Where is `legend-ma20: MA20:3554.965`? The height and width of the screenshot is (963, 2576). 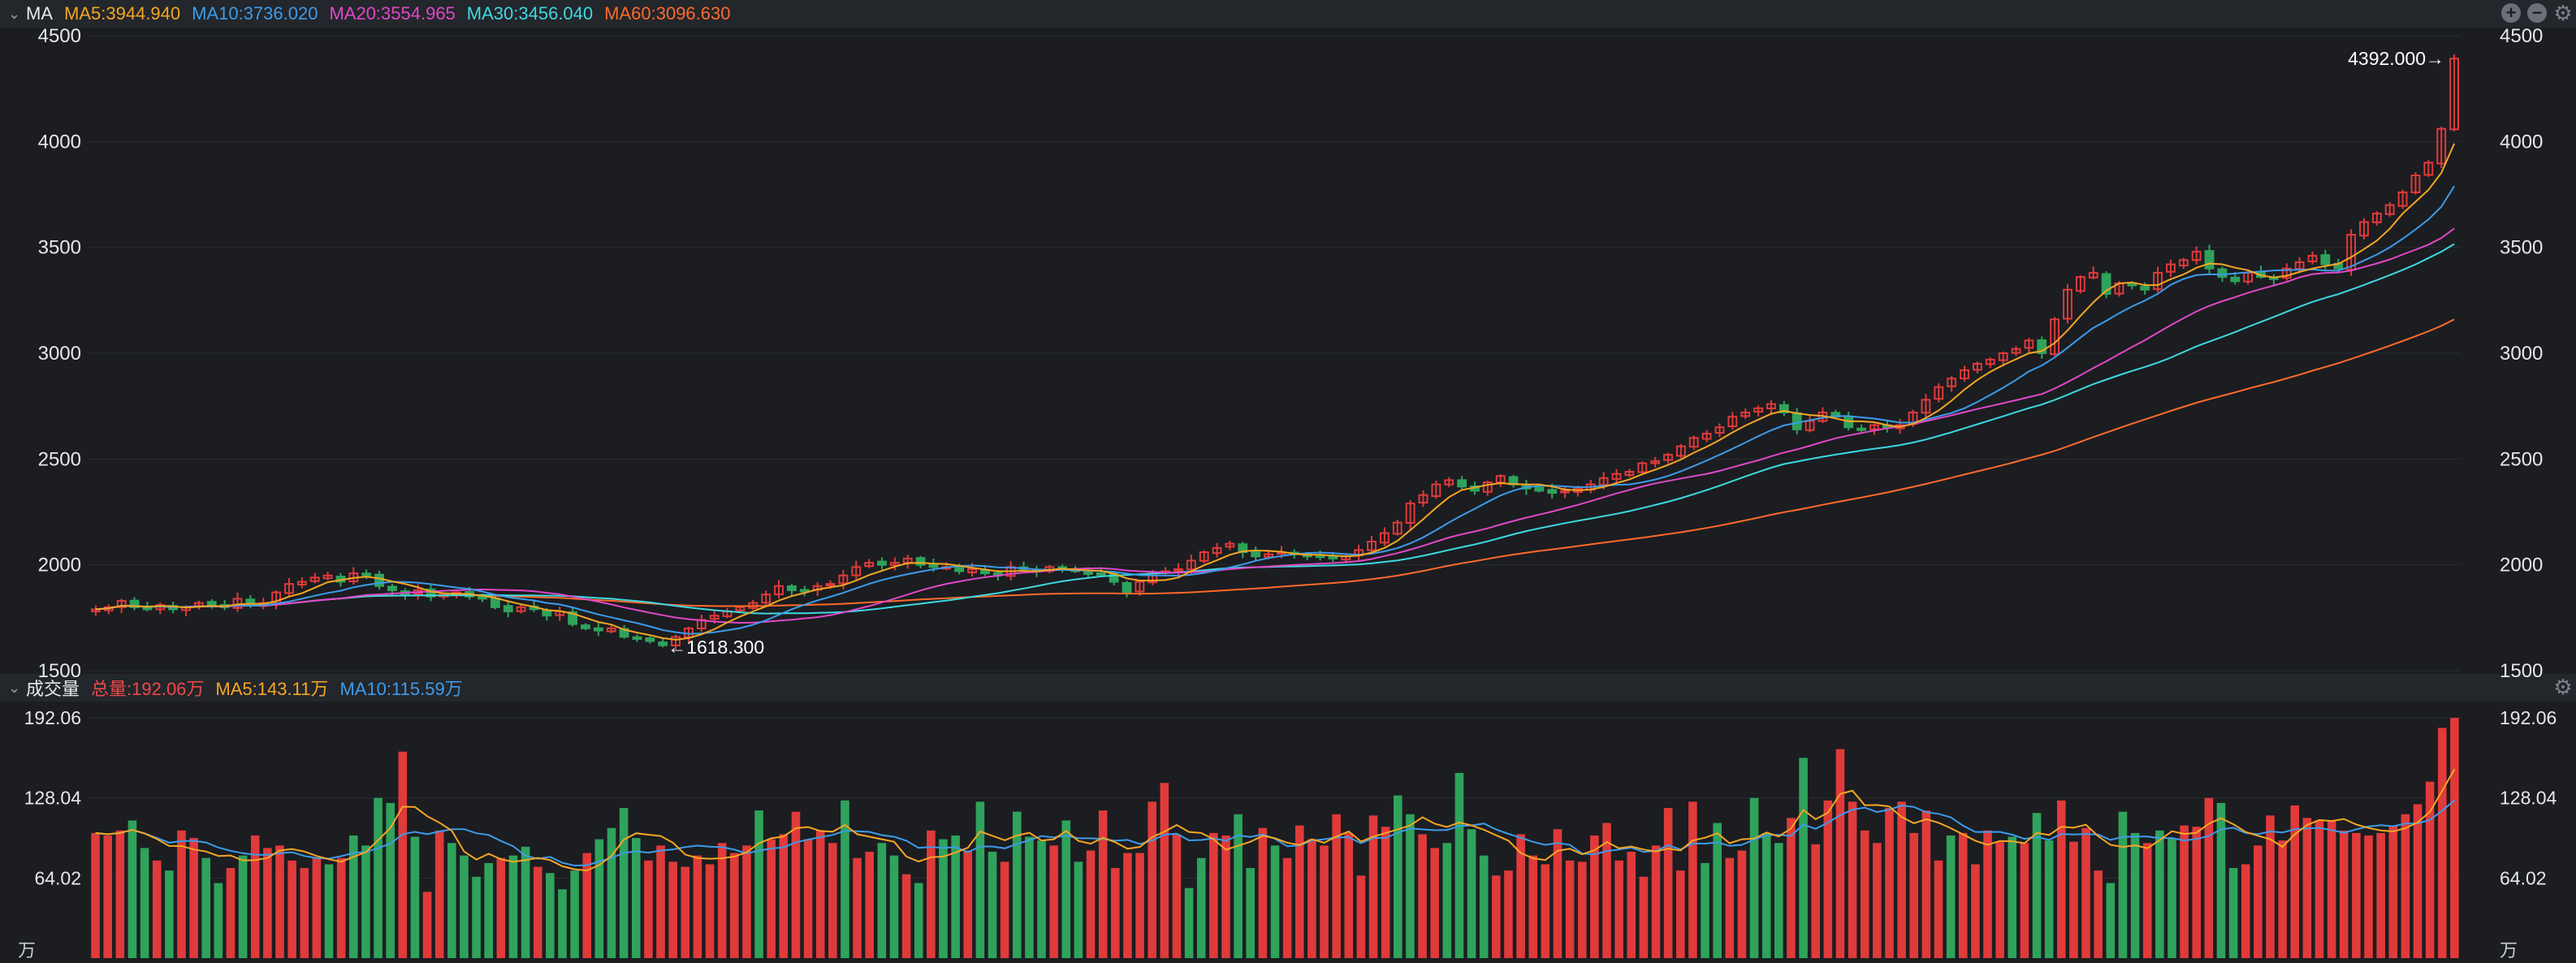 legend-ma20: MA20:3554.965 is located at coordinates (393, 13).